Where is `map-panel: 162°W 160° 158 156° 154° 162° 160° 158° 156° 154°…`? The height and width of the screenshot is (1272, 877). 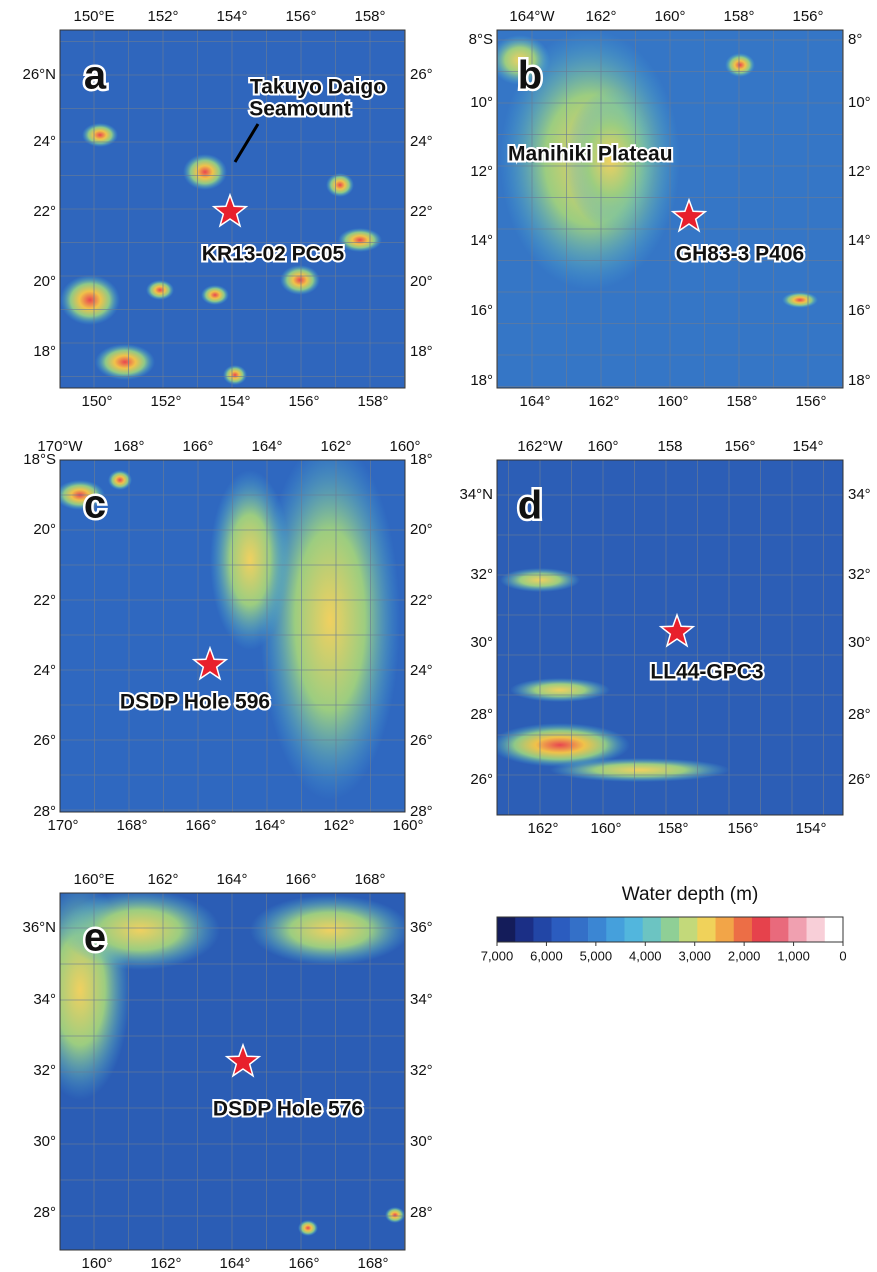
map-panel: 162°W 160° 158 156° 154° 162° 160° 158° 156° 154°… is located at coordinates (664, 637).